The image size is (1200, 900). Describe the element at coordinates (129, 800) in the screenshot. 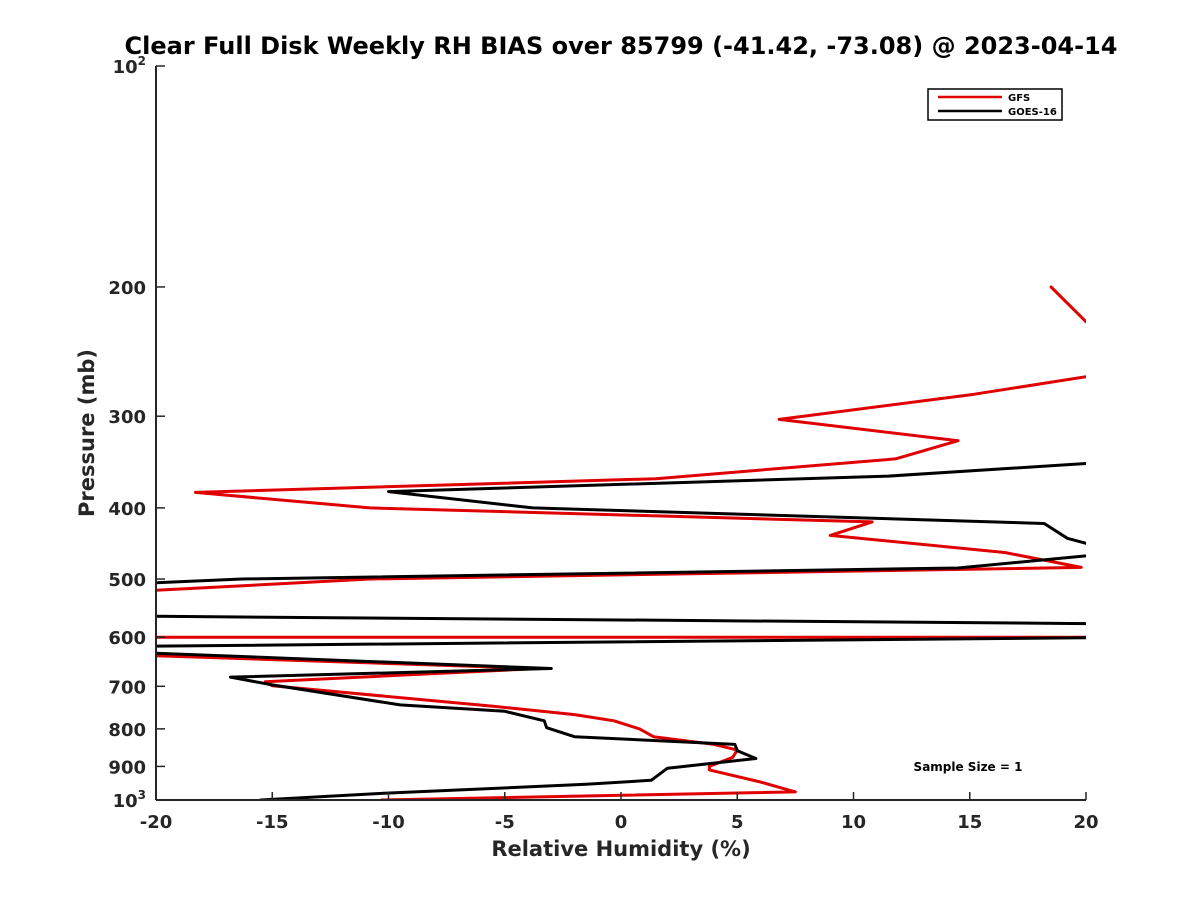

I see `y-tick-label: 10³` at that location.